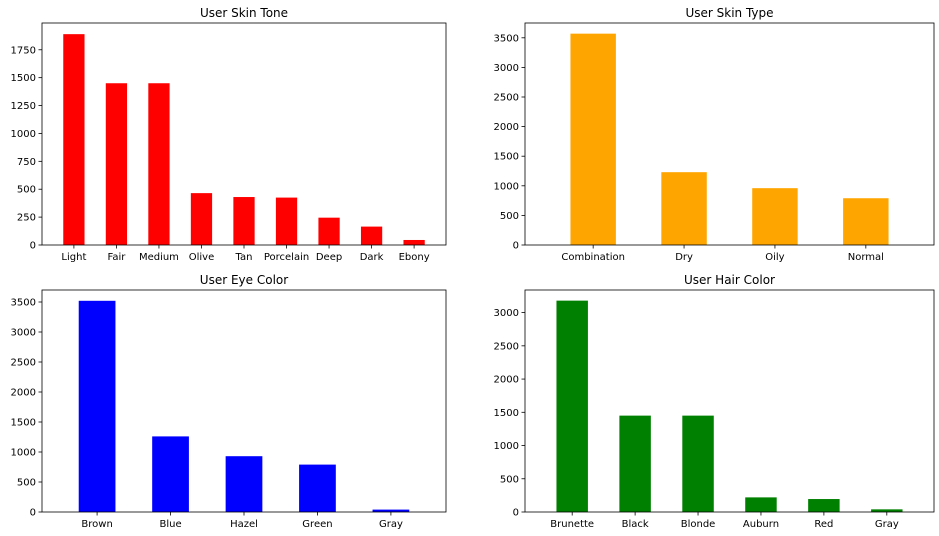 The image size is (939, 536). What do you see at coordinates (202, 257) in the screenshot?
I see `x-tick-label: Olive` at bounding box center [202, 257].